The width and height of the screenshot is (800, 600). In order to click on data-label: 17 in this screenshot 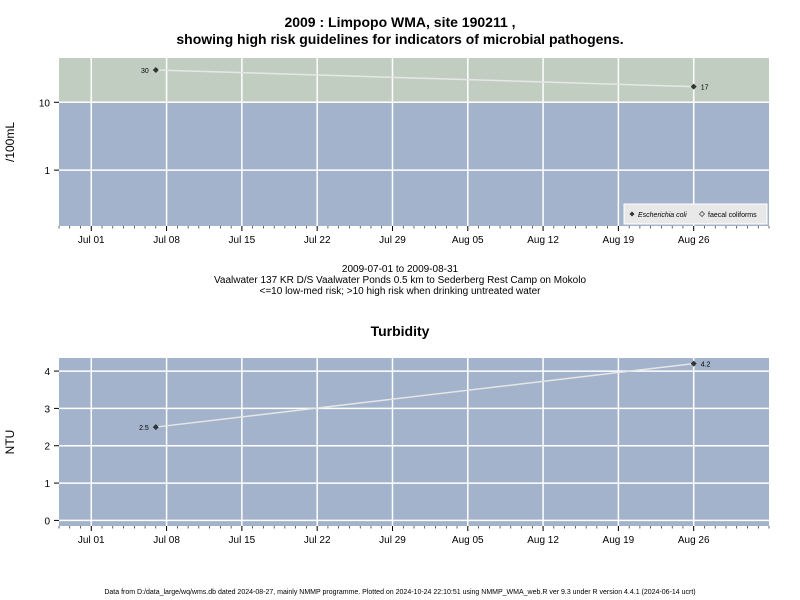, I will do `click(705, 88)`.